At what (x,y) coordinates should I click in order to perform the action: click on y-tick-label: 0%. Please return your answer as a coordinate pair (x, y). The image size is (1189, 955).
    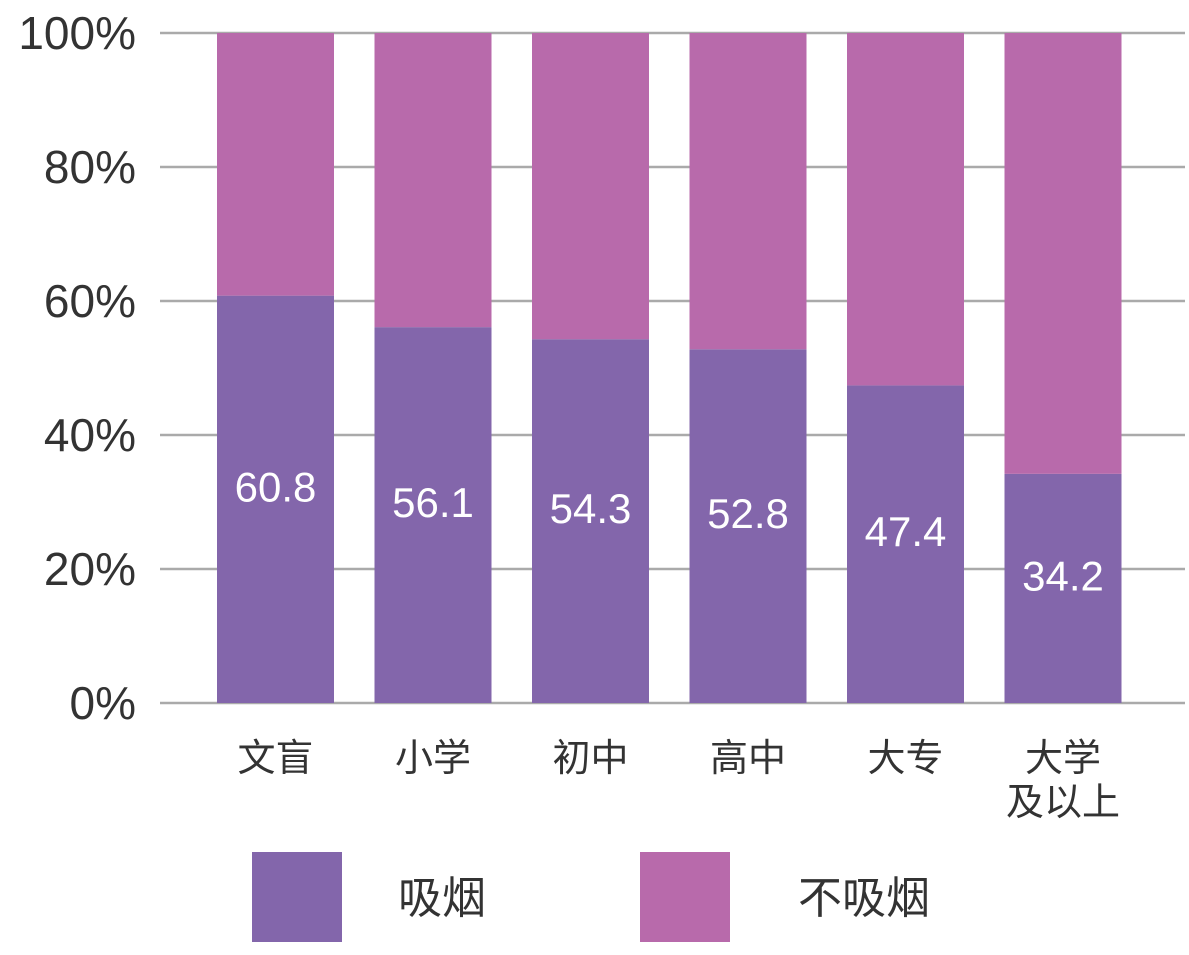
    Looking at the image, I should click on (103, 703).